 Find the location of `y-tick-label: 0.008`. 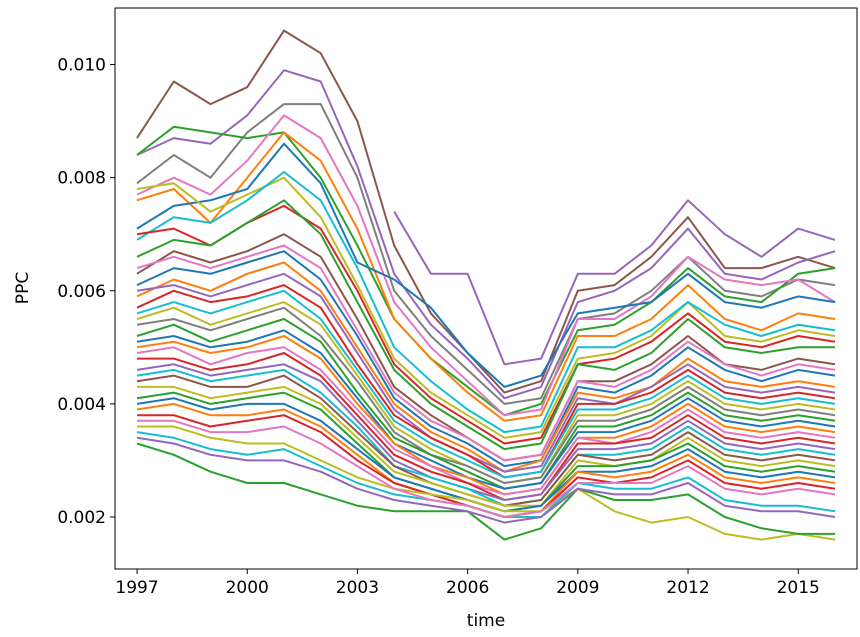

y-tick-label: 0.008 is located at coordinates (81, 179).